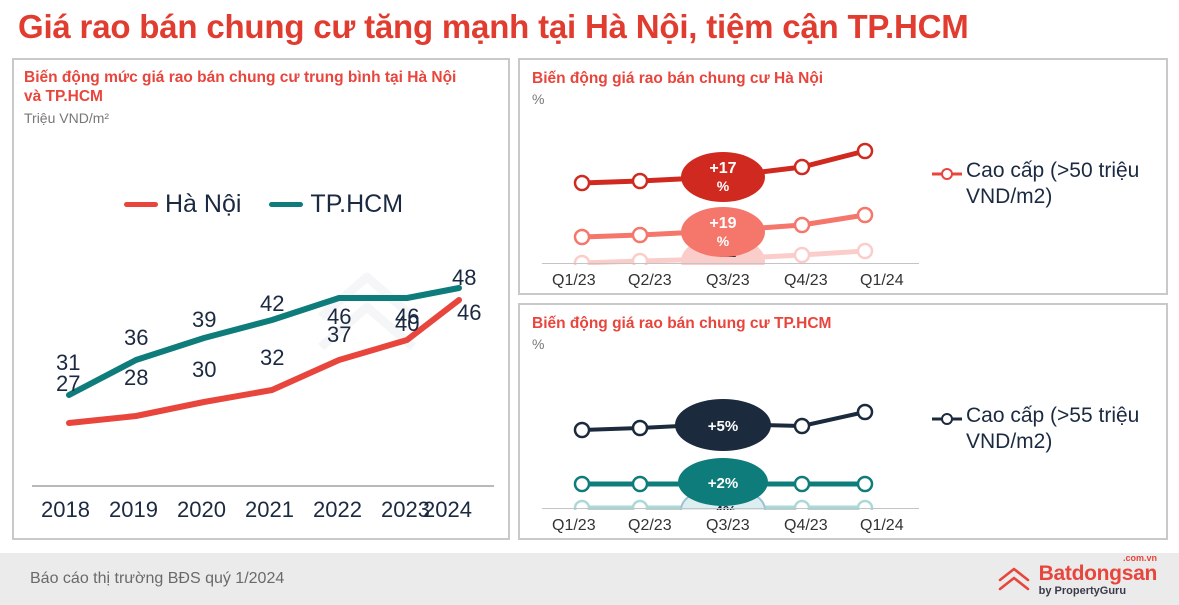  I want to click on data-label-hanoi-2019: 28, so click(136, 377).